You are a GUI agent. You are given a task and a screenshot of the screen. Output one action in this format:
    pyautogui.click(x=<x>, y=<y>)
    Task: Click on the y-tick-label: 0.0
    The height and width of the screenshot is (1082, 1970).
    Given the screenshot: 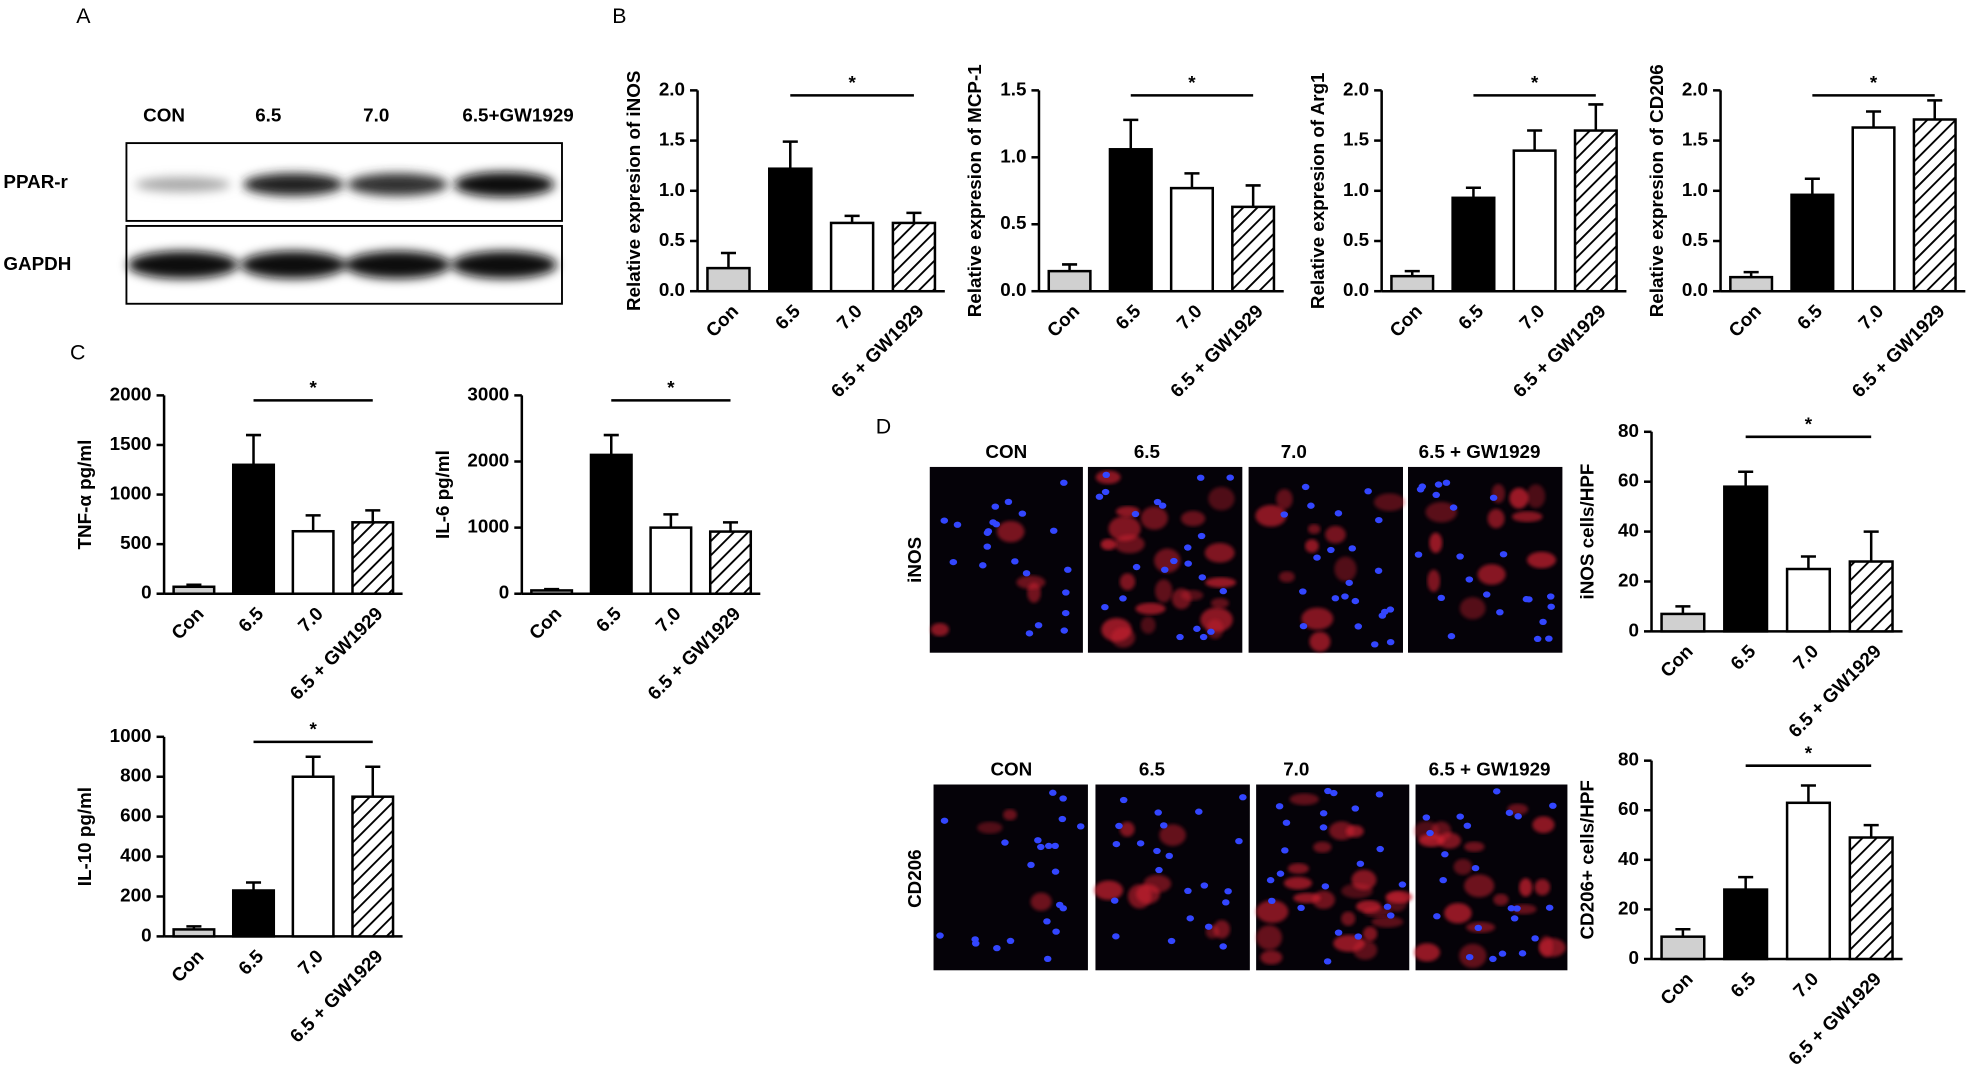 What is the action you would take?
    pyautogui.click(x=1356, y=289)
    